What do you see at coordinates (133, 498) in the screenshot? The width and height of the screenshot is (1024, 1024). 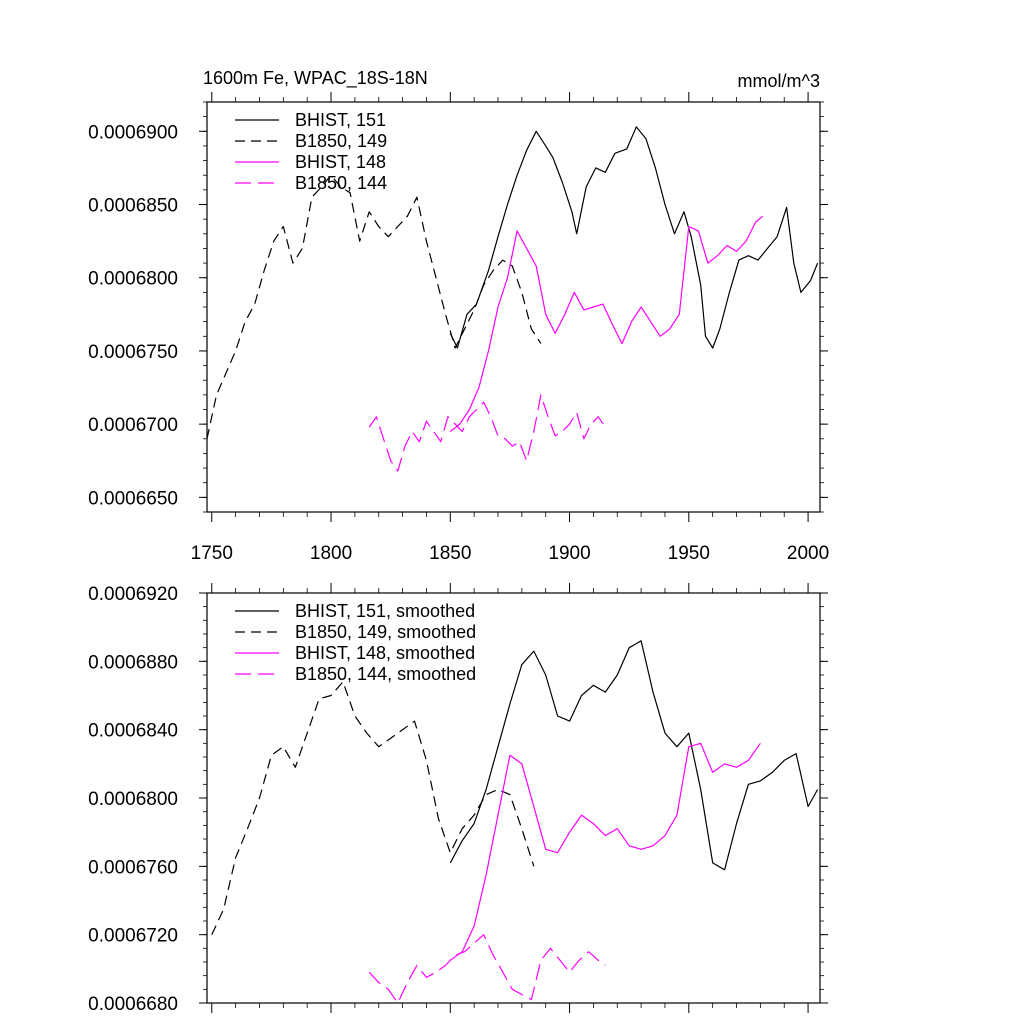 I see `y-tick-label: 0.0006650` at bounding box center [133, 498].